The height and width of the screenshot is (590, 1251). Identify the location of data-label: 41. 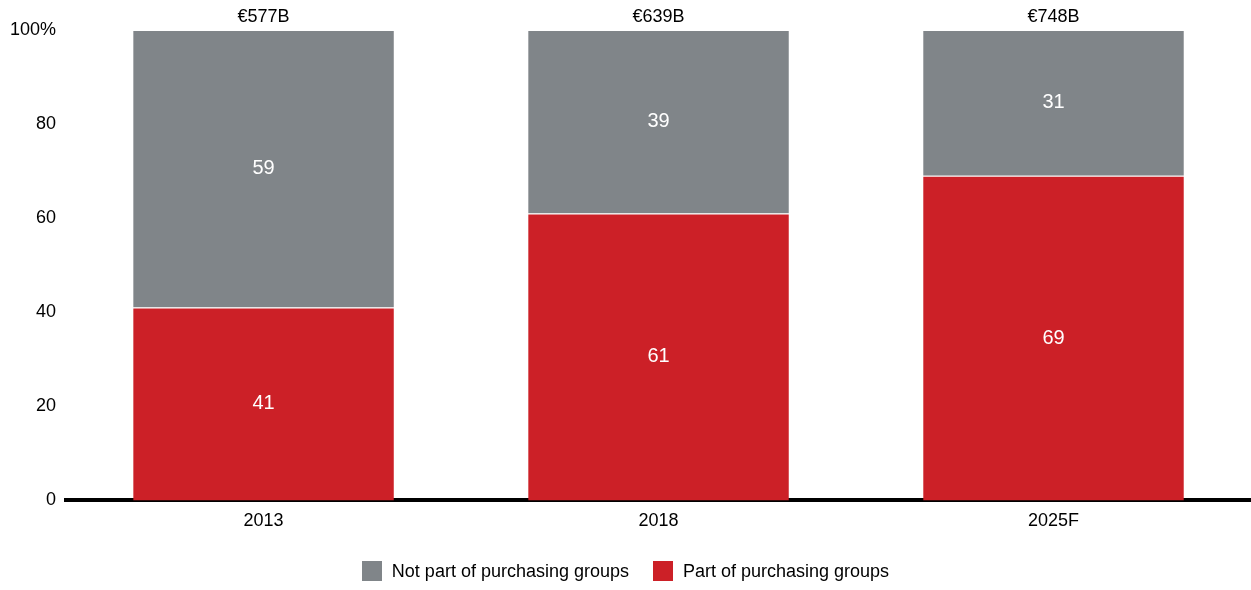
(263, 402).